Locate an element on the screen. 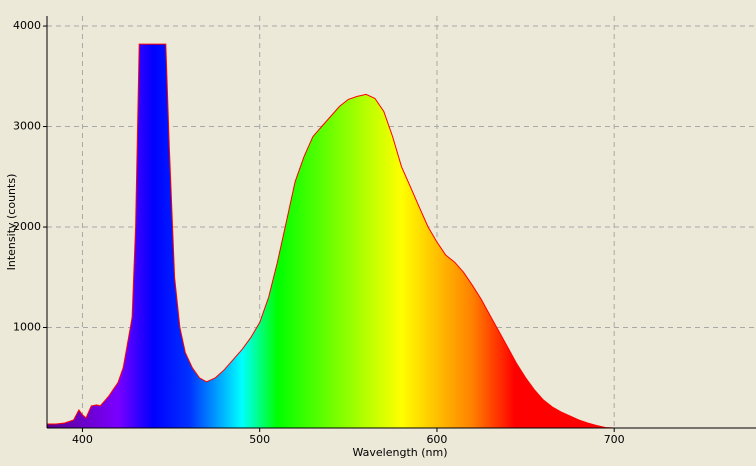 Image resolution: width=756 pixels, height=466 pixels. y-tick-label: 1000 is located at coordinates (27, 327).